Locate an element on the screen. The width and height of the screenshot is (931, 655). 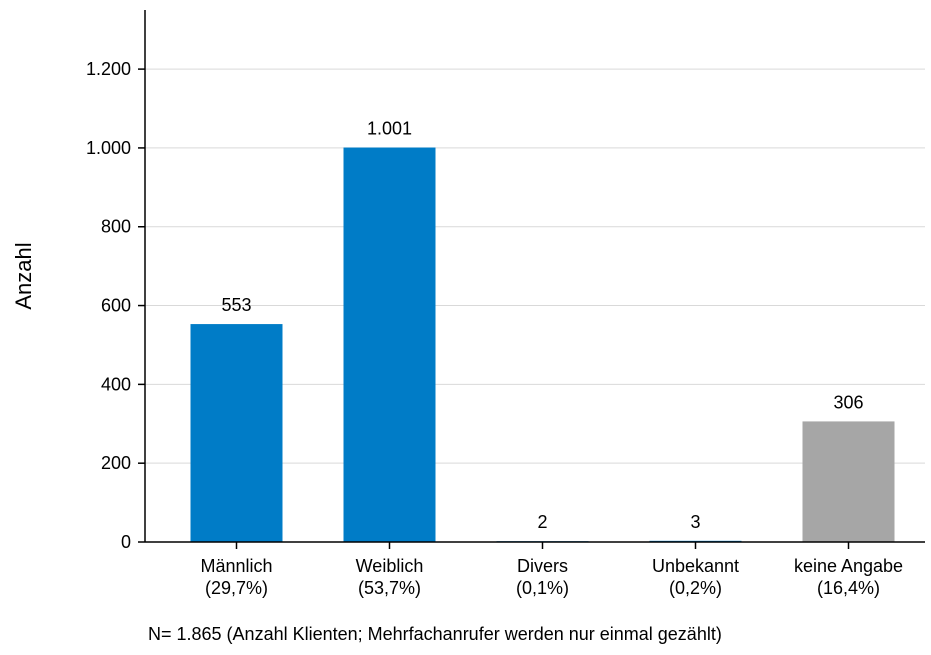
y-tick-labels: 0 200 400 600 800 1.000 1.200 is located at coordinates (108, 305).